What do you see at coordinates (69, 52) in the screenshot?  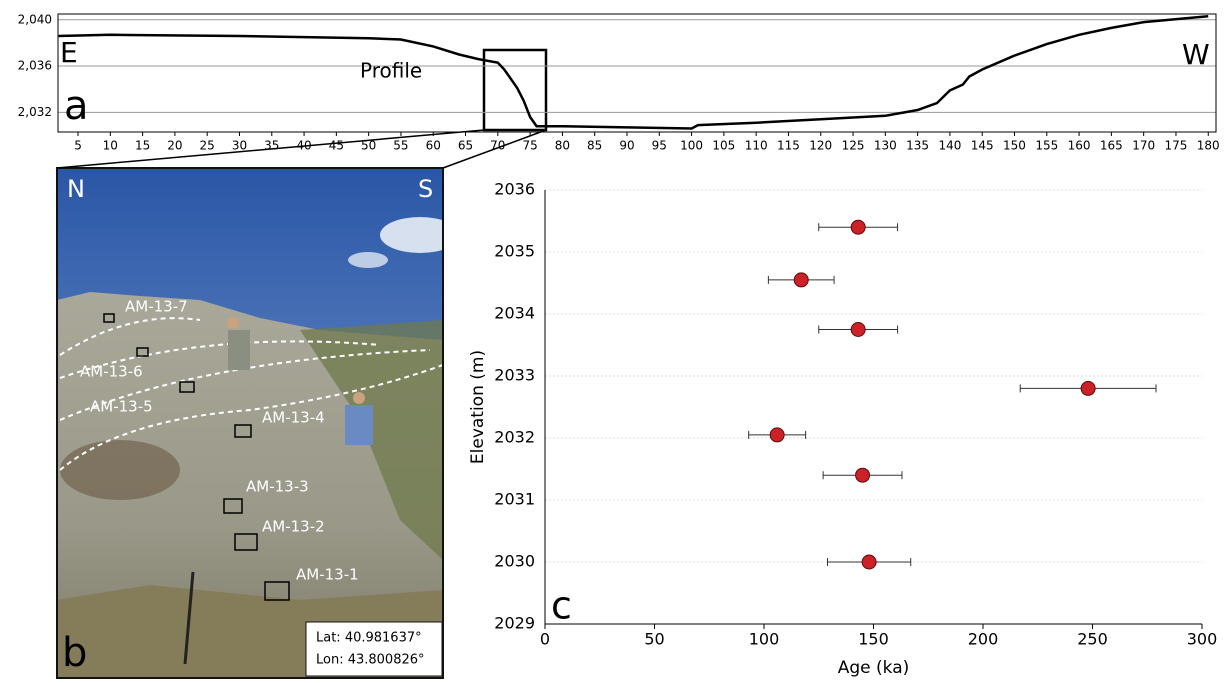 I see `direction-label: E` at bounding box center [69, 52].